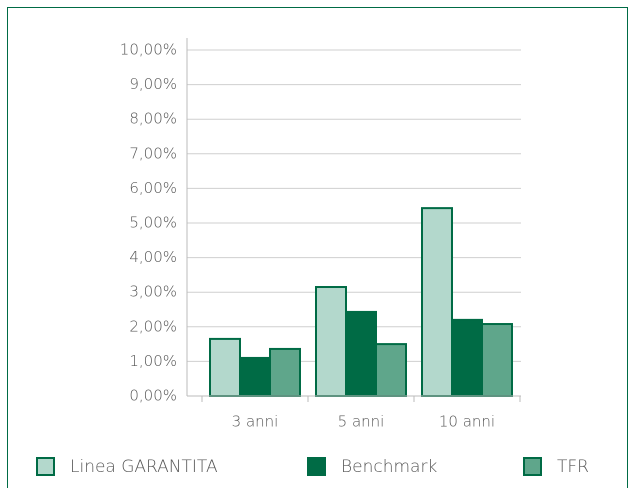 The height and width of the screenshot is (488, 633). What do you see at coordinates (573, 467) in the screenshot?
I see `legend-label: TFR` at bounding box center [573, 467].